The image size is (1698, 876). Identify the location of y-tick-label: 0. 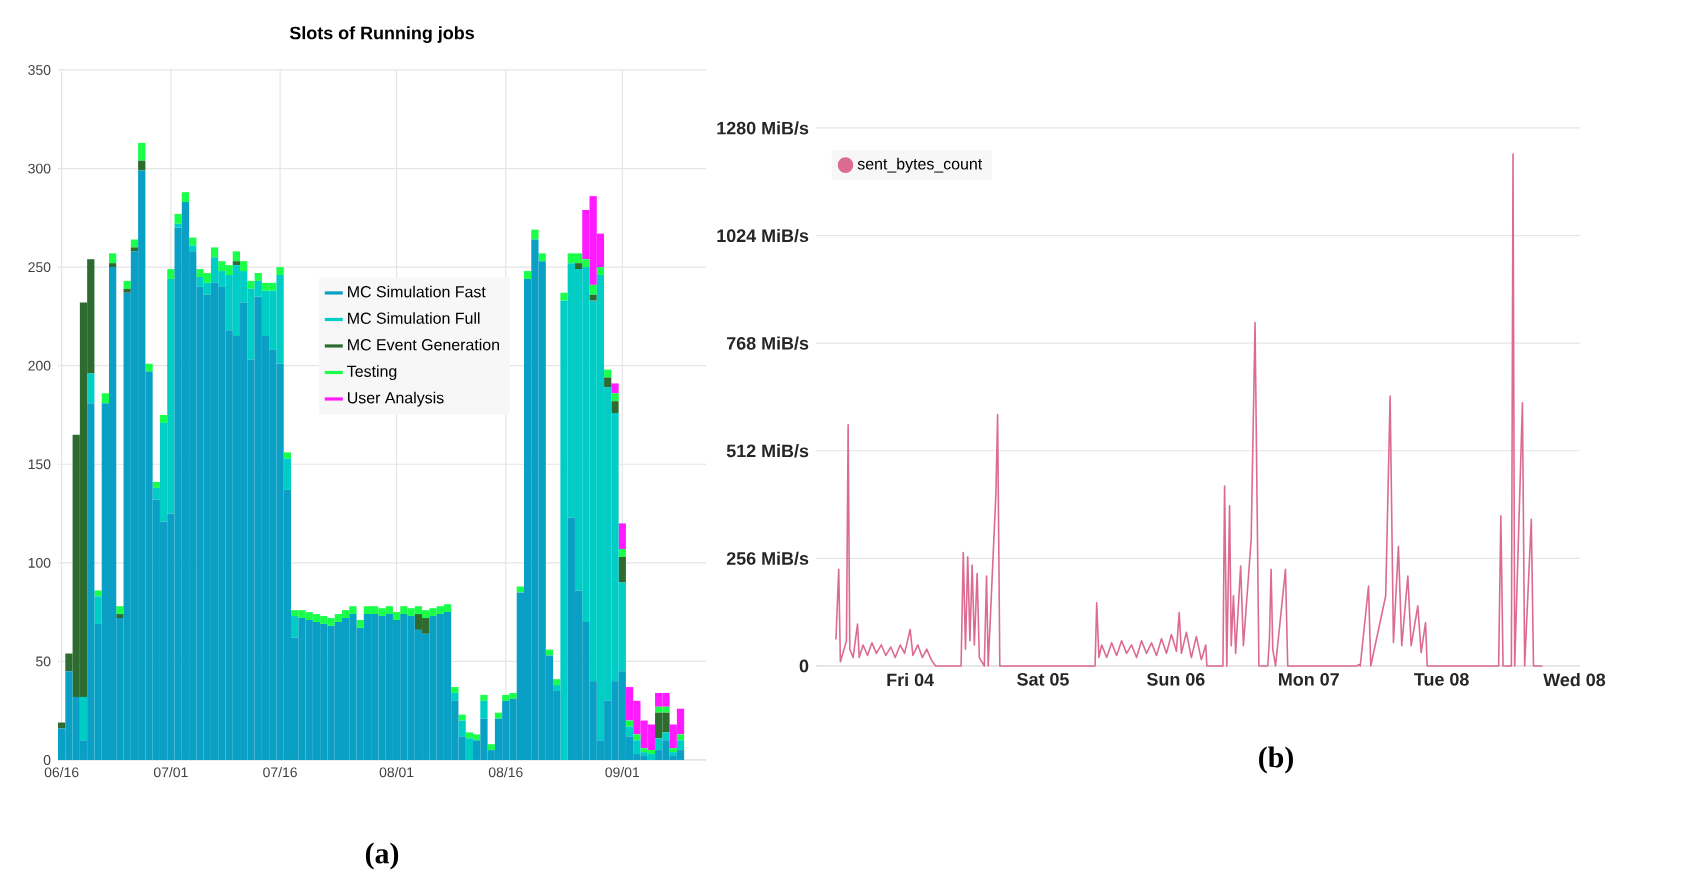
(804, 666).